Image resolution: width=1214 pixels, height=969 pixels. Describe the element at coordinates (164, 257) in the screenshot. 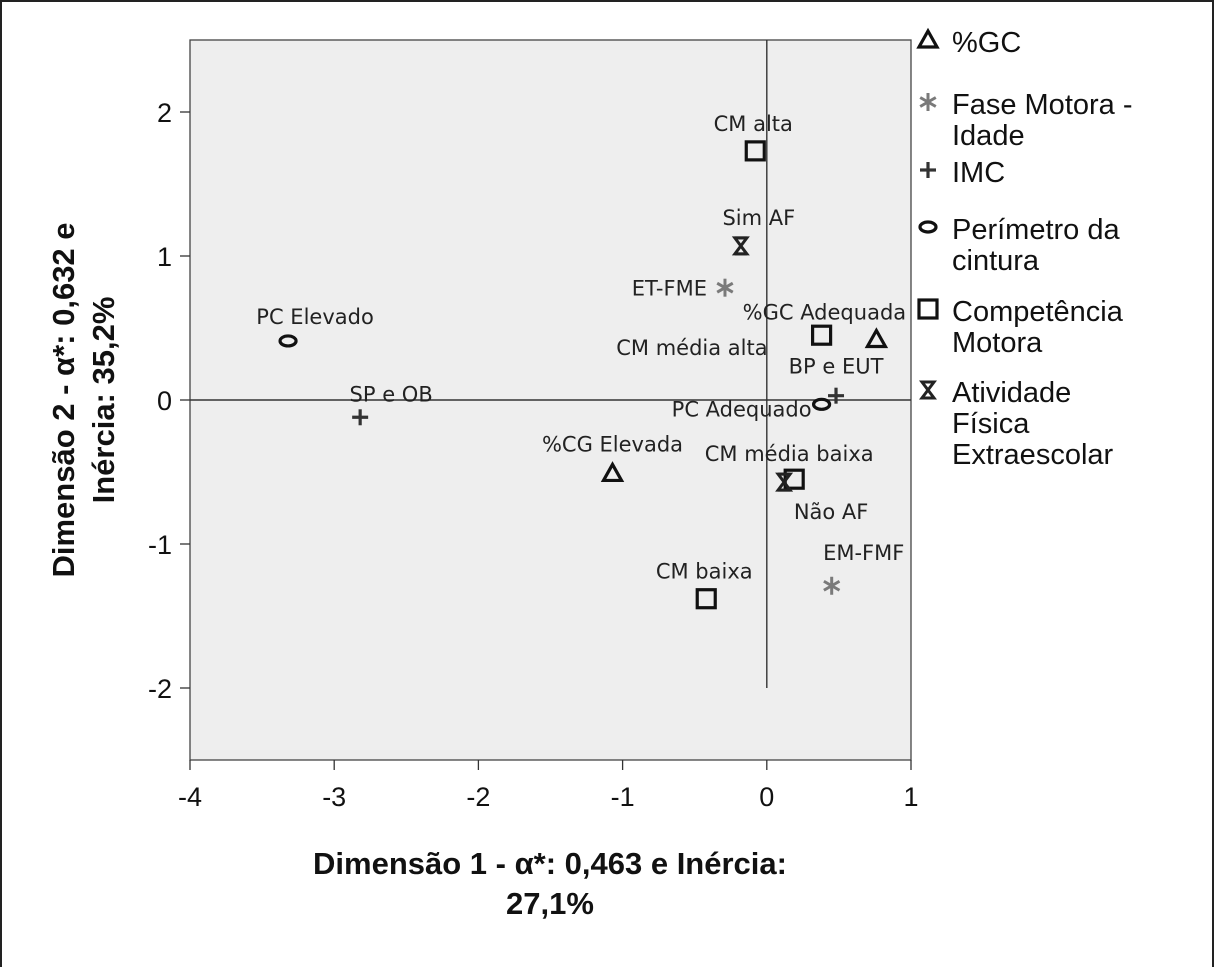

I see `y-tick-label: 1` at that location.